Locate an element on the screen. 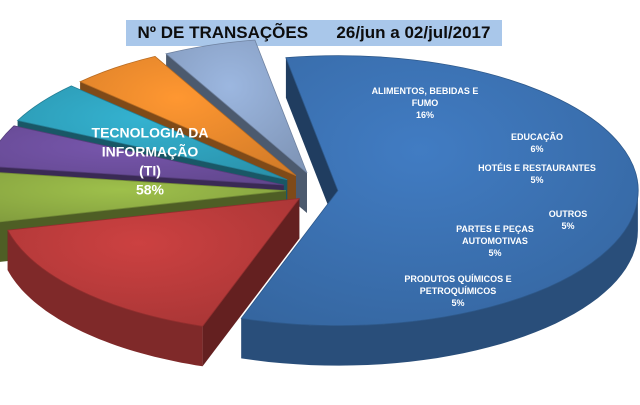 The width and height of the screenshot is (640, 405). pie-slice-educa-o is located at coordinates (143, 197).